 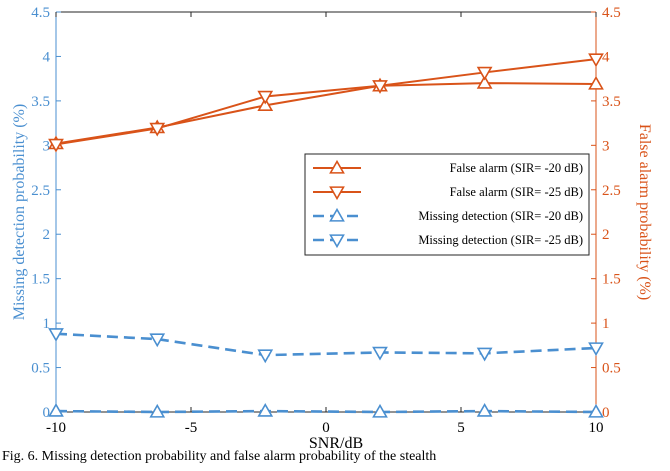 I want to click on left-tick-label: 3, so click(x=47, y=146).